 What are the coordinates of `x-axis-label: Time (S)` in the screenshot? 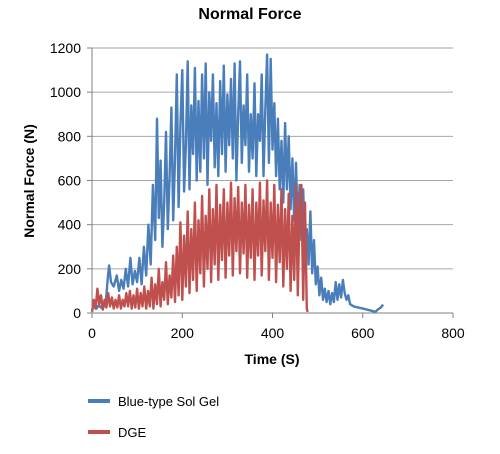 It's located at (272, 359).